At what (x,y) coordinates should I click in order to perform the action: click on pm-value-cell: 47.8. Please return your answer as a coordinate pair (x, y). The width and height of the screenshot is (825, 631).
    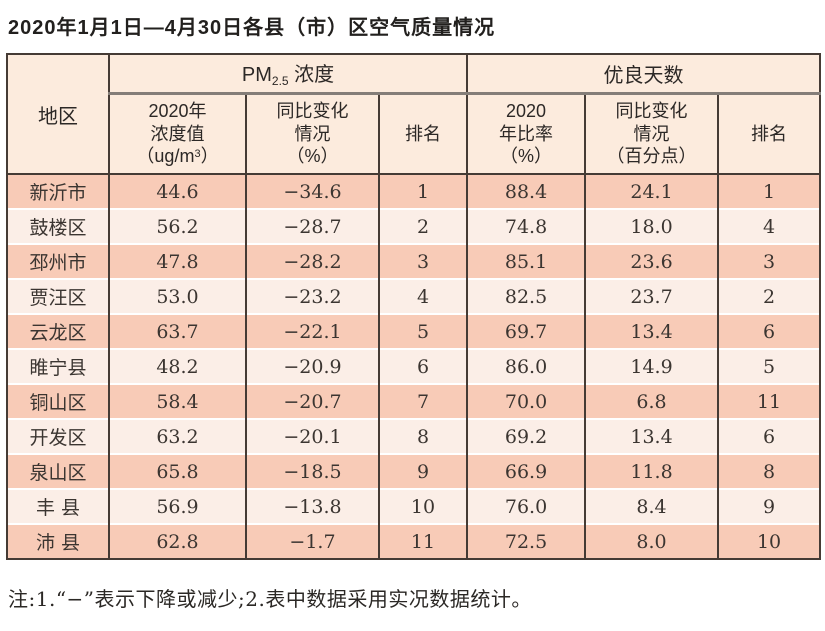
    Looking at the image, I should click on (177, 261).